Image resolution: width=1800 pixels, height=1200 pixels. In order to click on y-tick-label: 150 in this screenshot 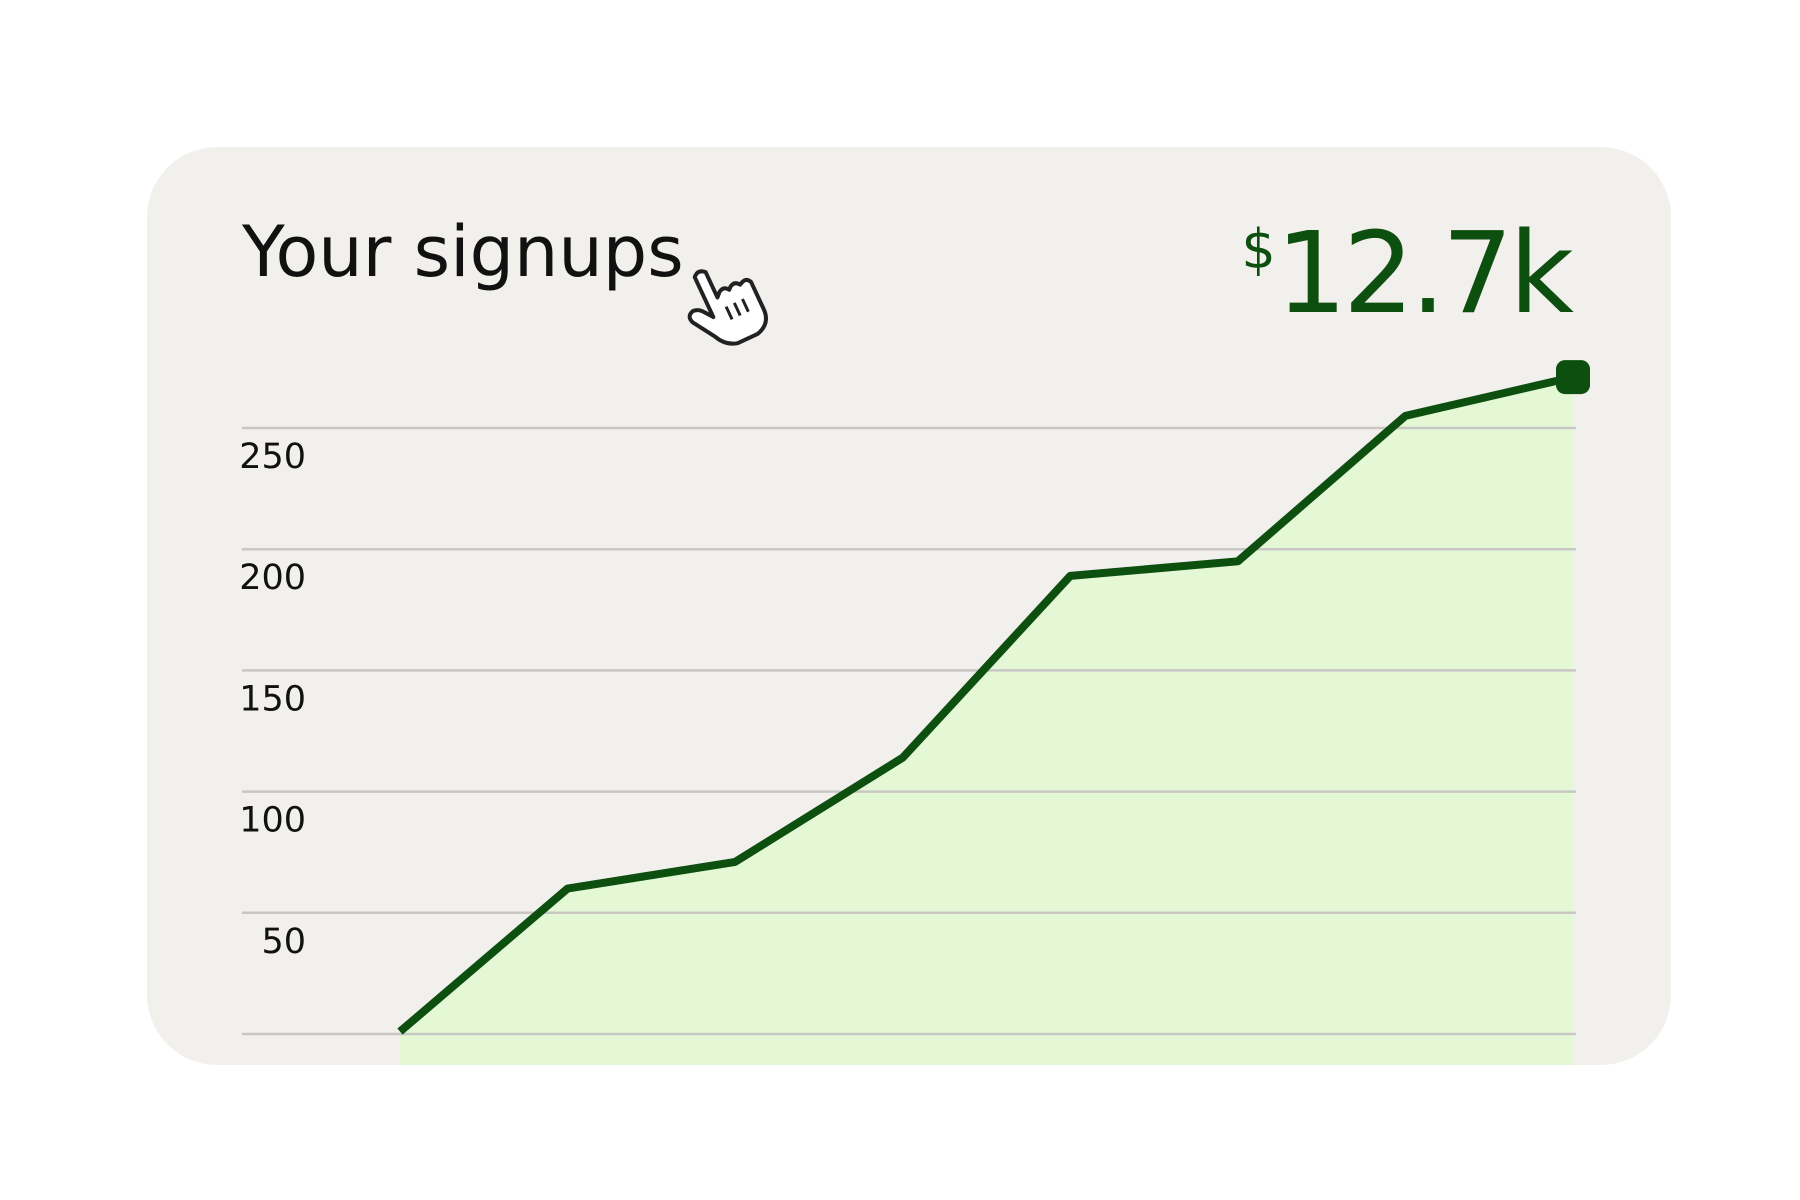, I will do `click(272, 699)`.